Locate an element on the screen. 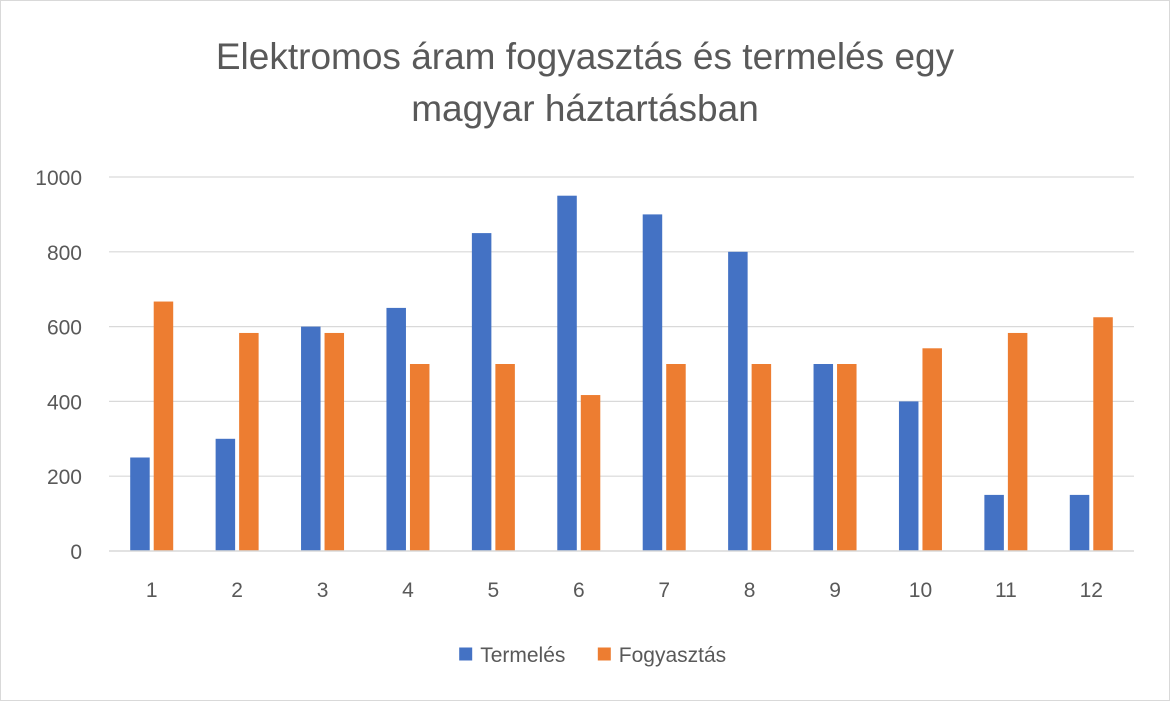  y-tick-label-800: 800 is located at coordinates (64, 253).